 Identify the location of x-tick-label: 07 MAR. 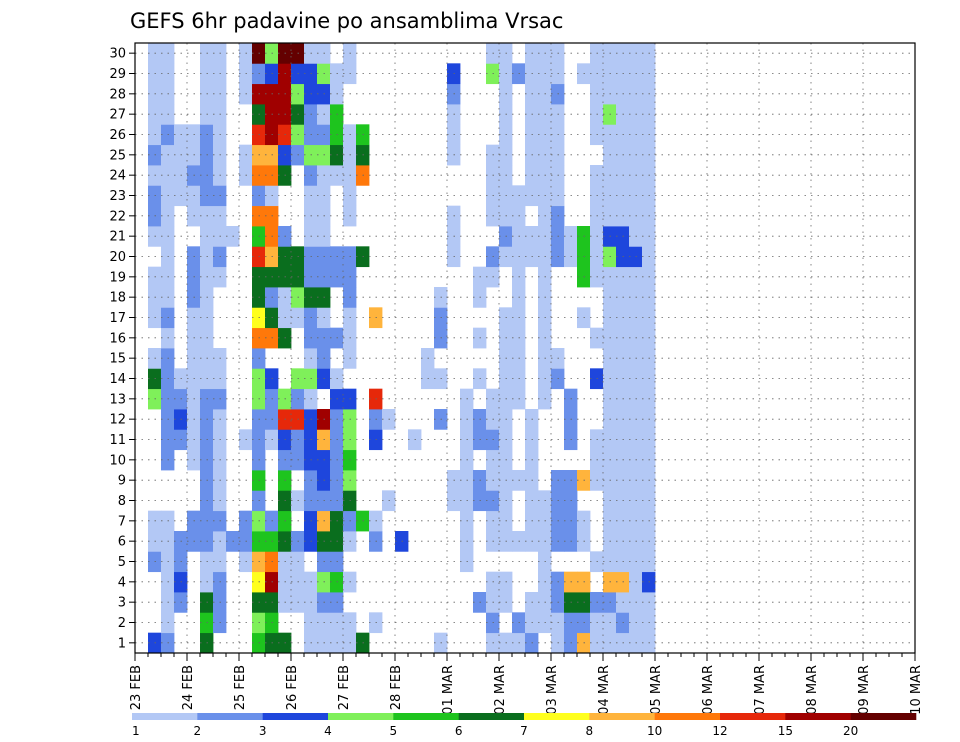
(760, 690).